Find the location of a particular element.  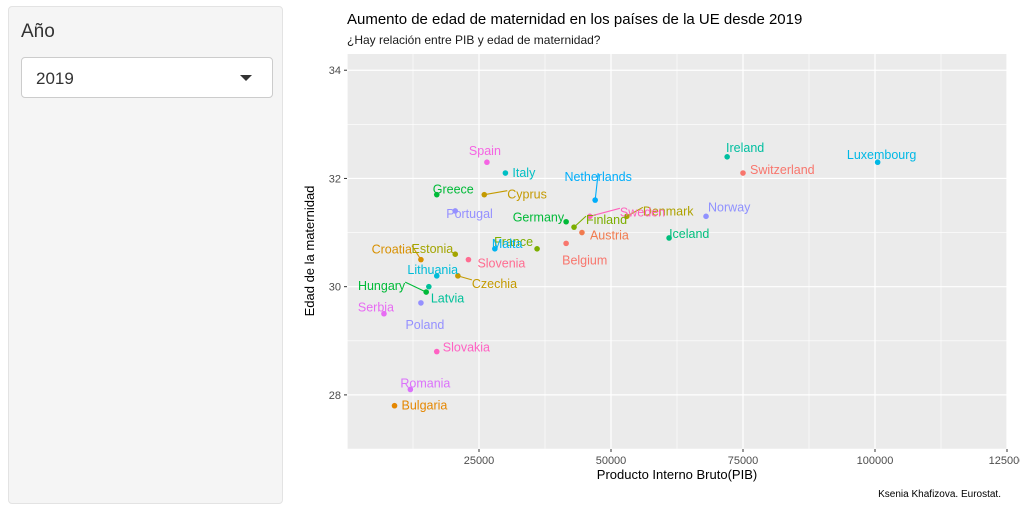

point-label-bulgaria: Bulgaria is located at coordinates (425, 406).